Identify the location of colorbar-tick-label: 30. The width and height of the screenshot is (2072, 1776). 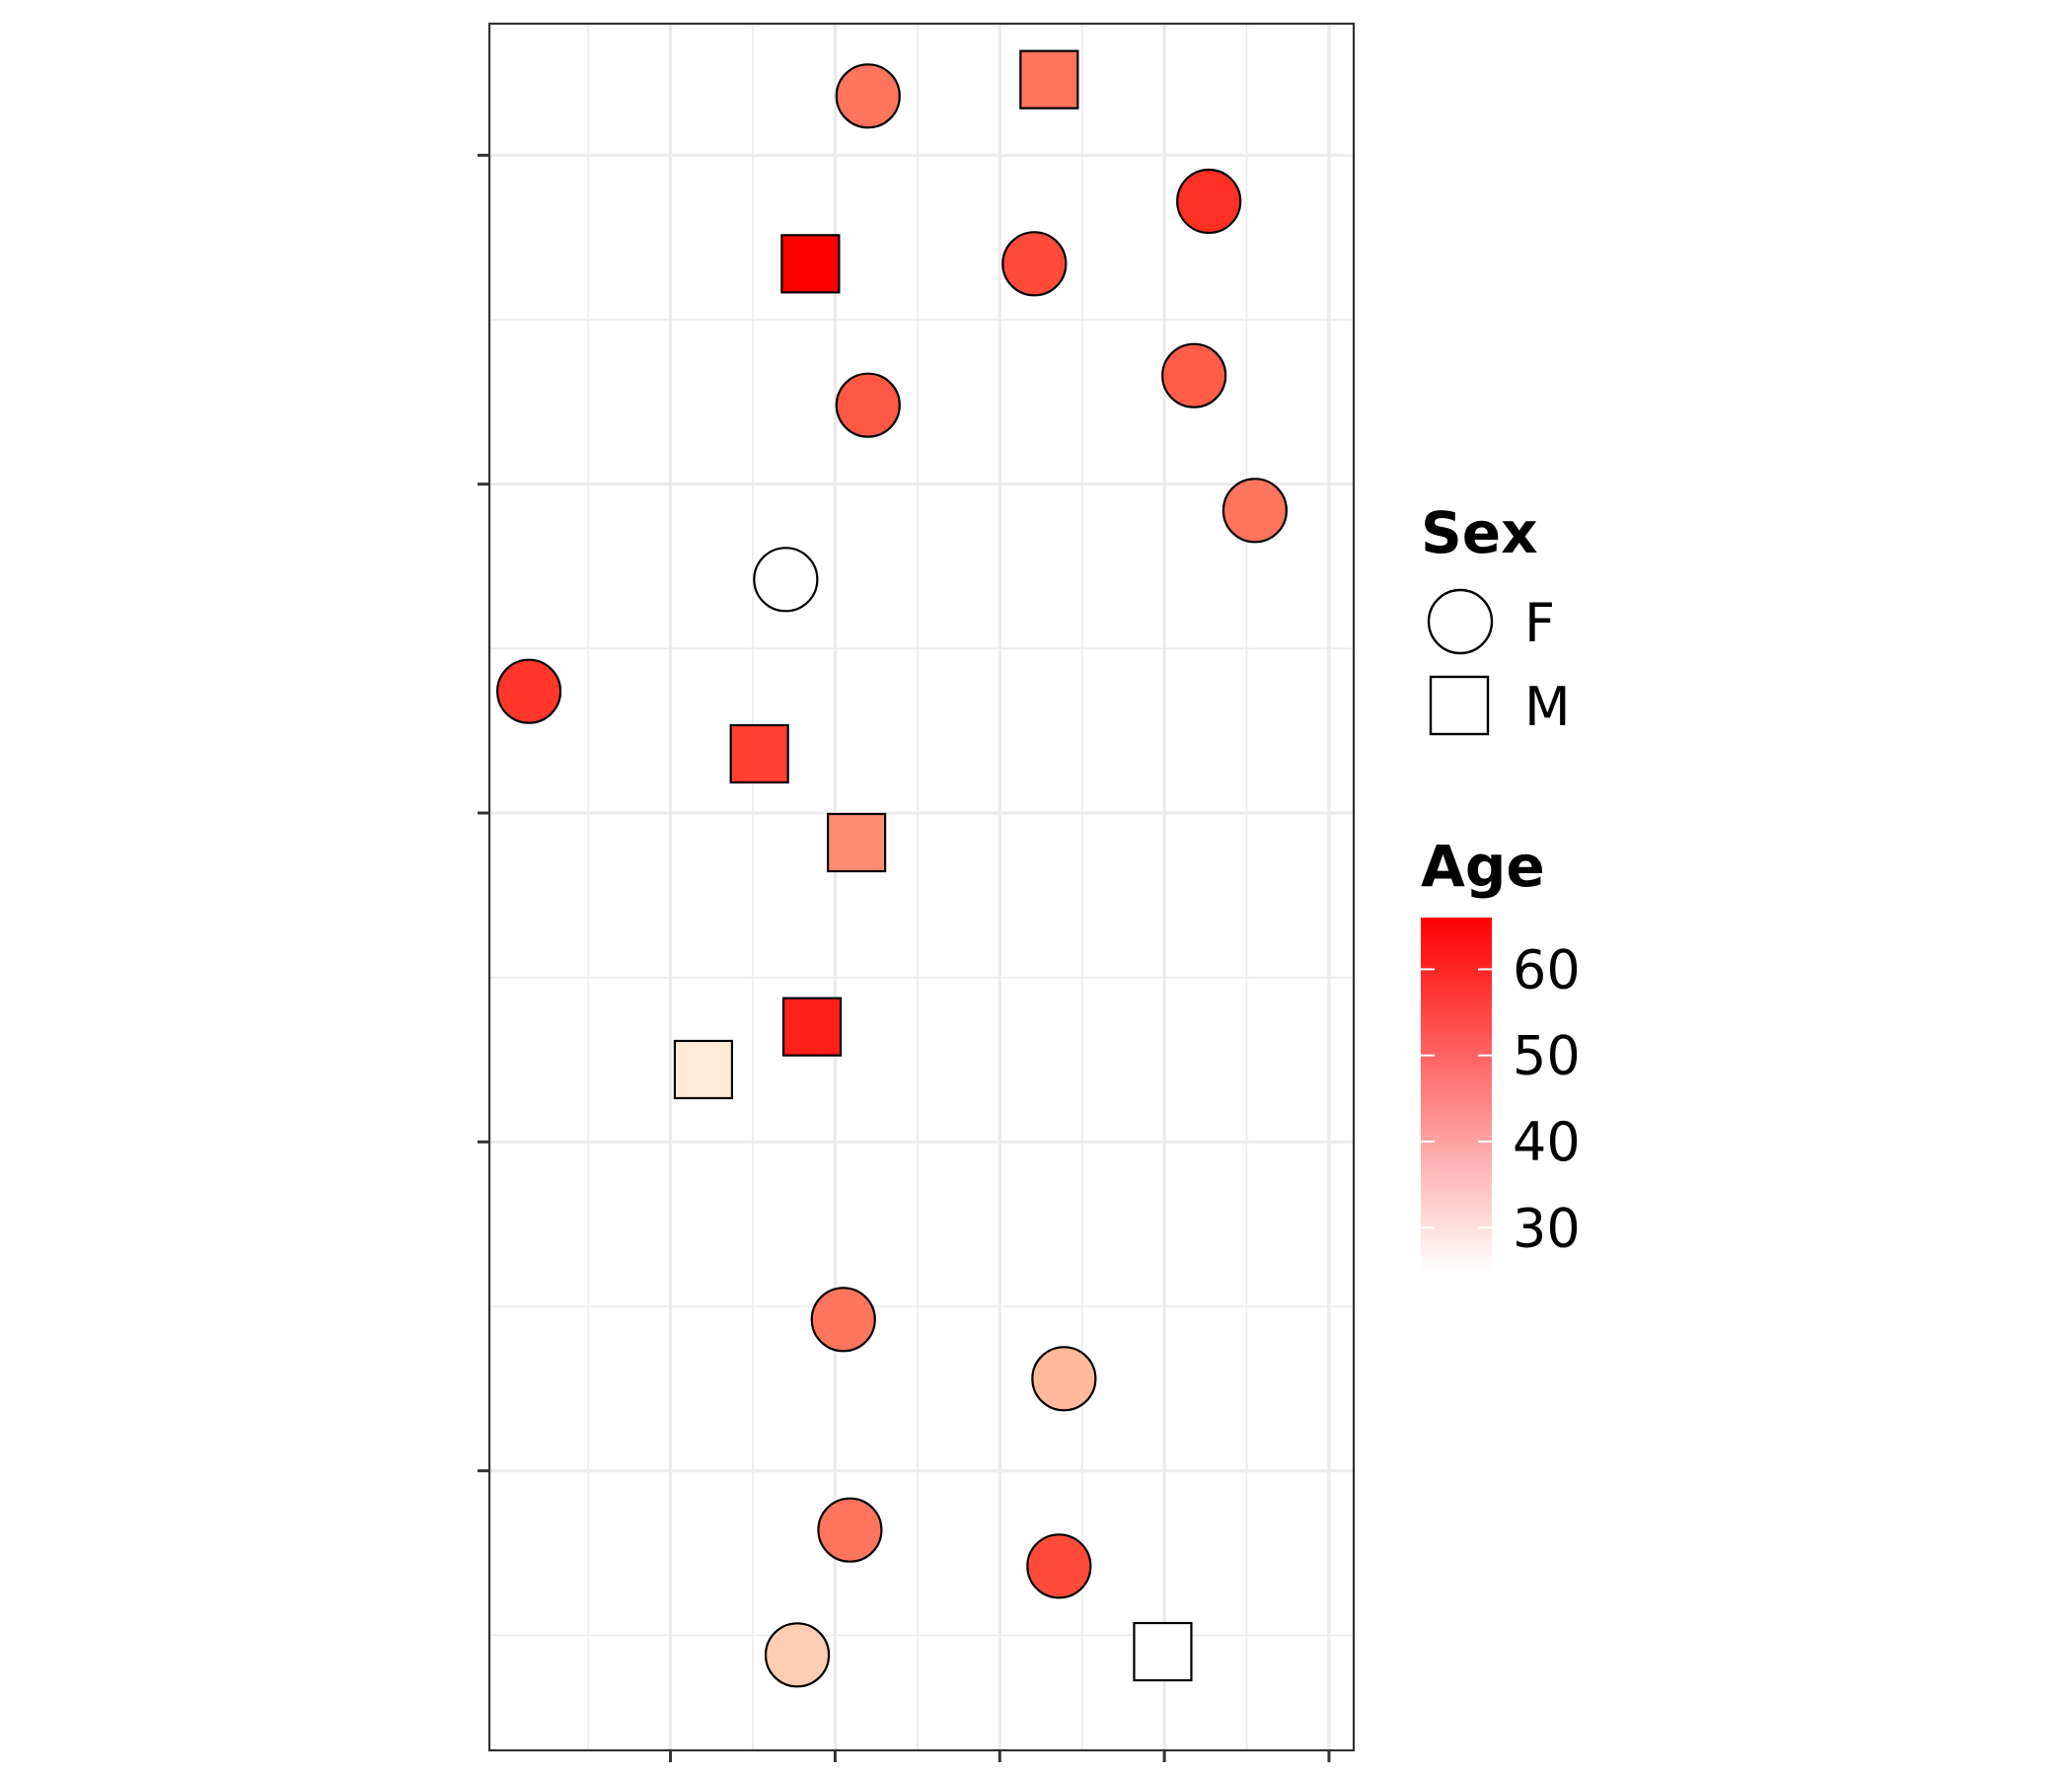
(1547, 1228).